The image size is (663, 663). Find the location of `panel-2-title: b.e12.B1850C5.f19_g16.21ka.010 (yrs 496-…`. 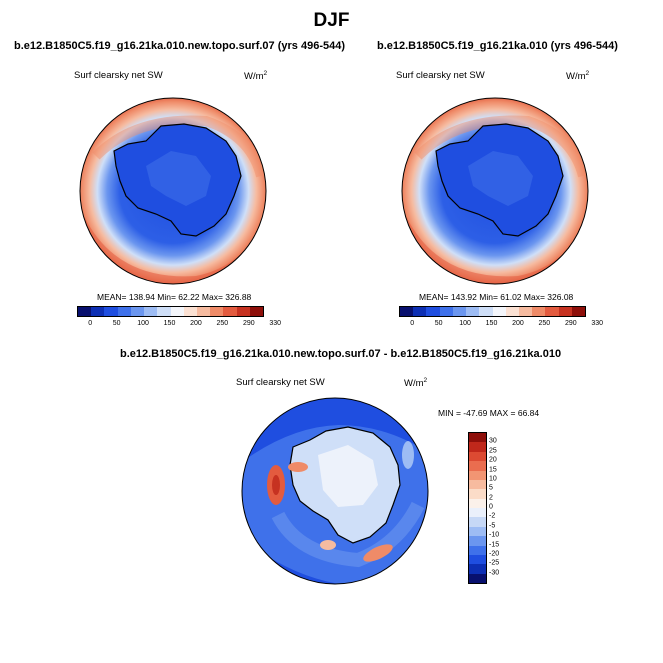

panel-2-title: b.e12.B1850C5.f19_g16.21ka.010 (yrs 496-… is located at coordinates (497, 46).